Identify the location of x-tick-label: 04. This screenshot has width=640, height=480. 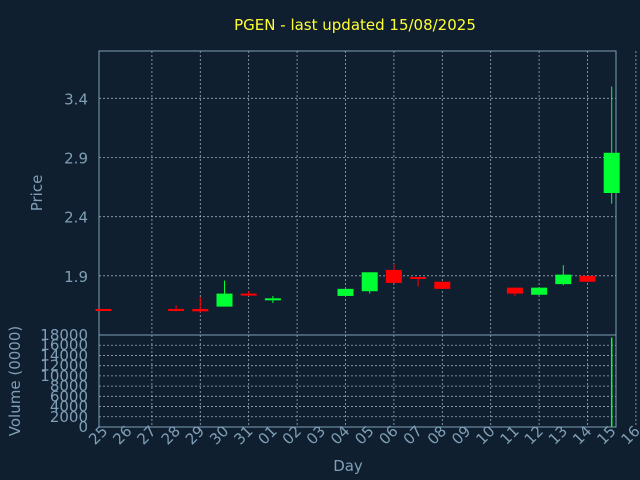
(340, 435).